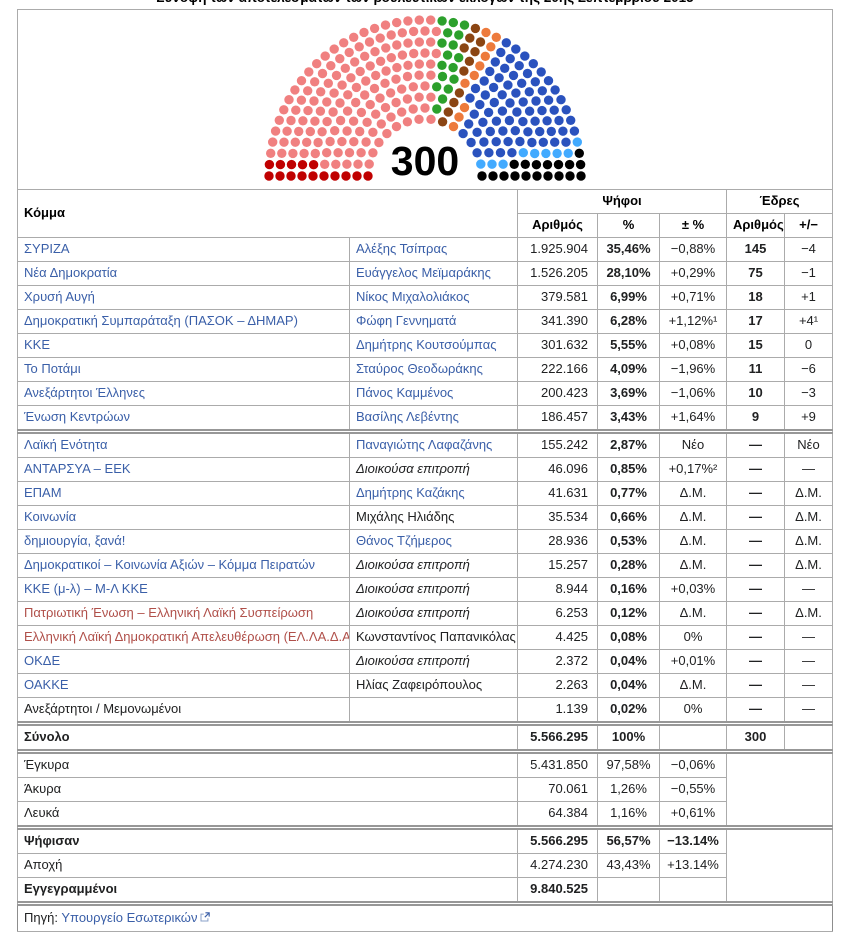  Describe the element at coordinates (183, 249) in the screenshot. I see `party-name-cell: ΣΥΡΙΖΑ` at that location.